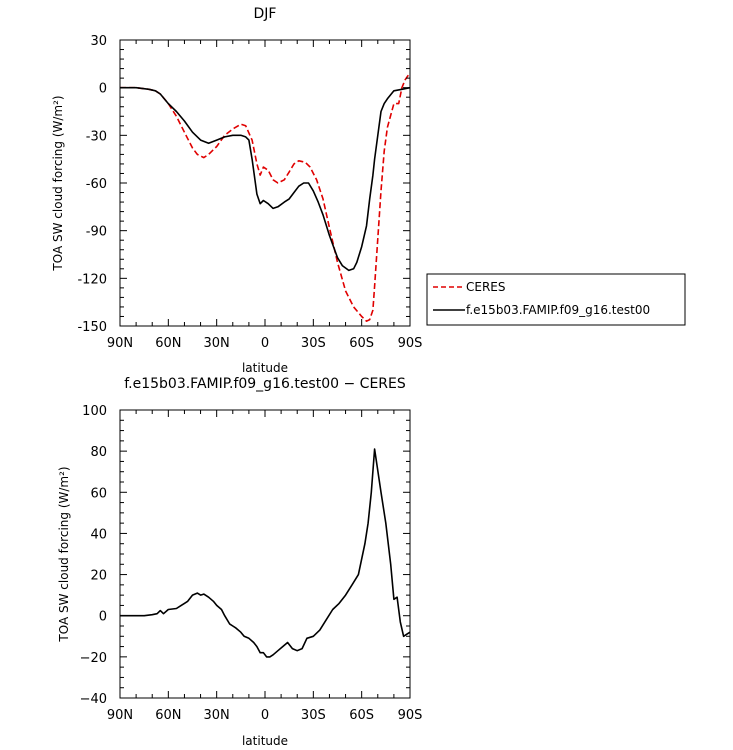 This screenshot has height=750, width=733. Describe the element at coordinates (93, 699) in the screenshot. I see `y-tick-label: −40` at that location.